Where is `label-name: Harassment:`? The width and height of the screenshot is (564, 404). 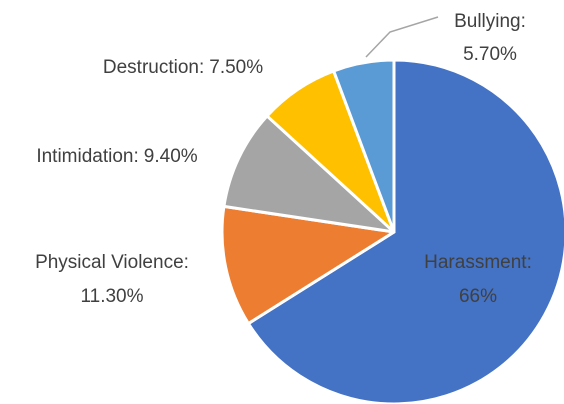 label-name: Harassment: is located at coordinates (478, 262).